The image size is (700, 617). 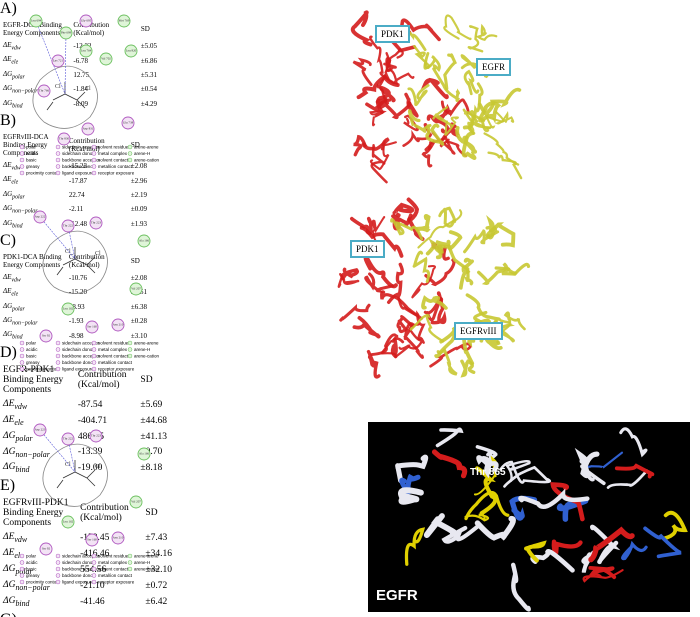 I want to click on legend-label: solvent residue, so click(x=113, y=556).